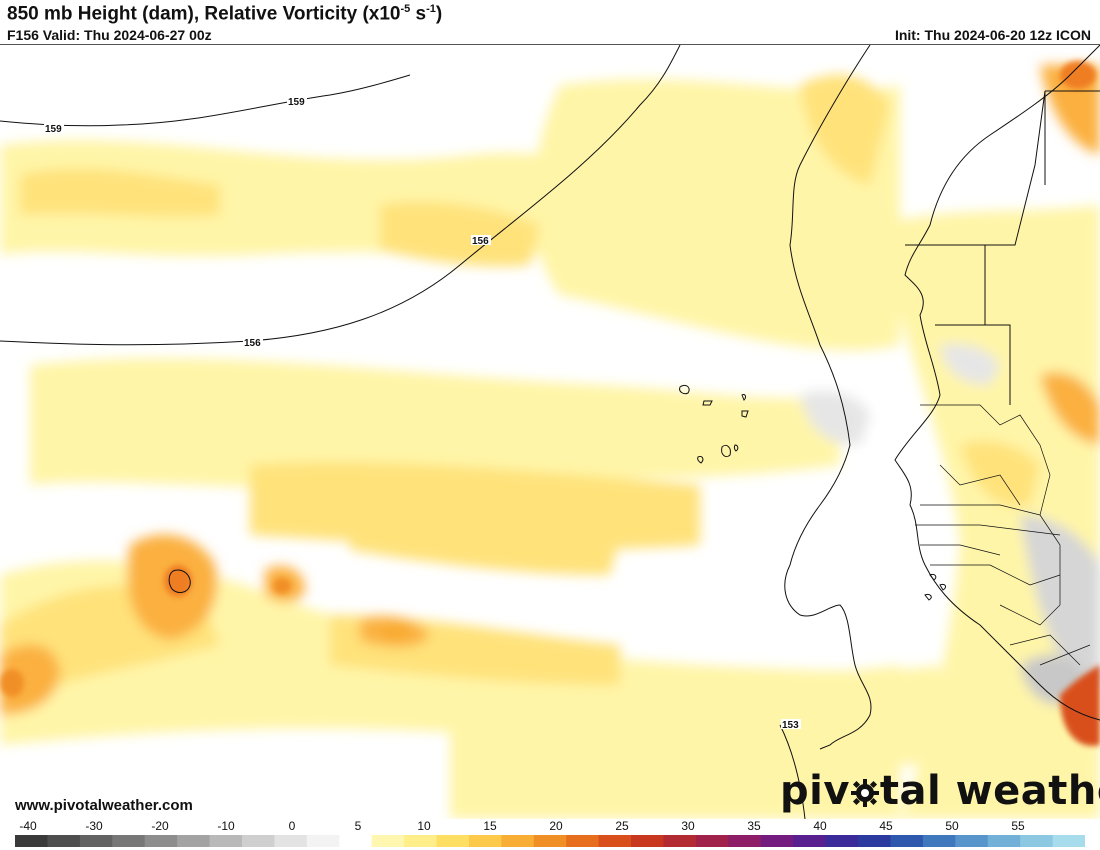  Describe the element at coordinates (226, 826) in the screenshot. I see `colorbar-tick-label: -10` at that location.